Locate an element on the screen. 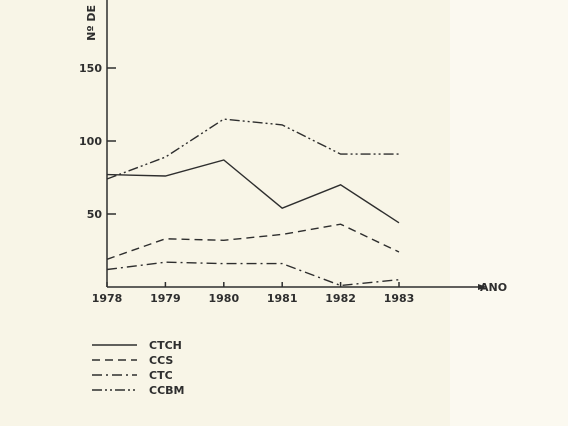  x-tick-label: 1983 is located at coordinates (399, 298).